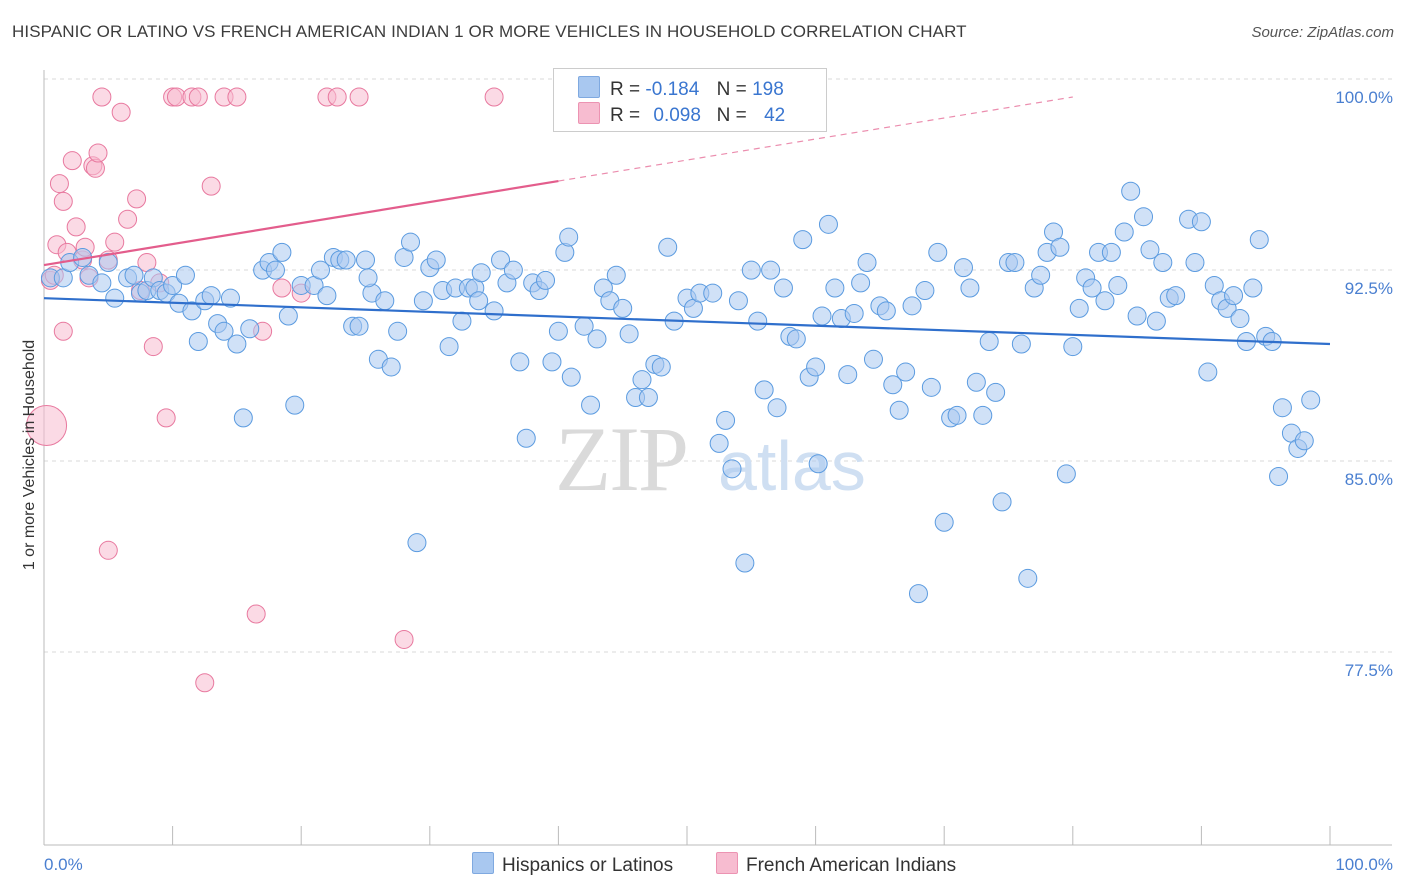 Image resolution: width=1406 pixels, height=892 pixels. Describe the element at coordinates (672, 89) in the screenshot. I see `legend-r-value: -0.184` at that location.